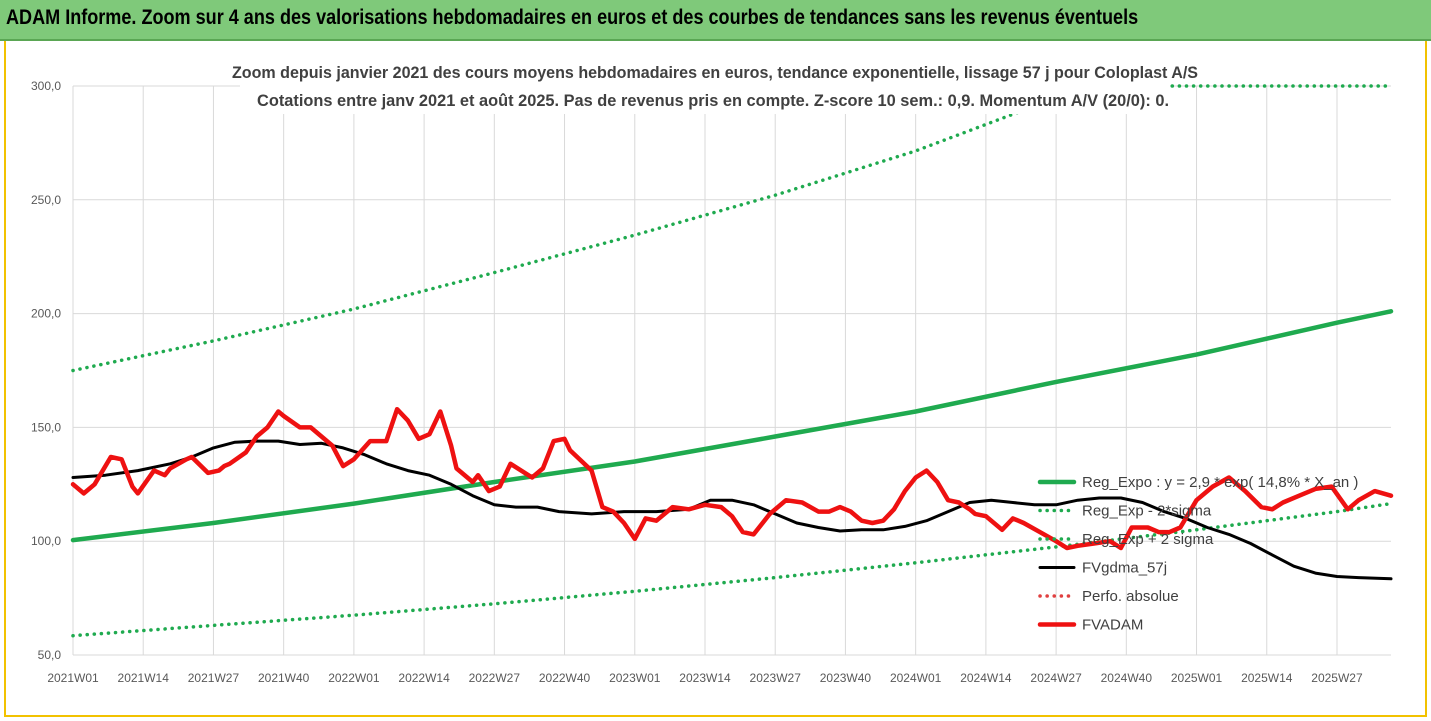 The width and height of the screenshot is (1431, 721). What do you see at coordinates (1220, 482) in the screenshot?
I see `legend-label: Reg_Expo : y = 2,9 * exp( 14,8% * X_an )` at bounding box center [1220, 482].